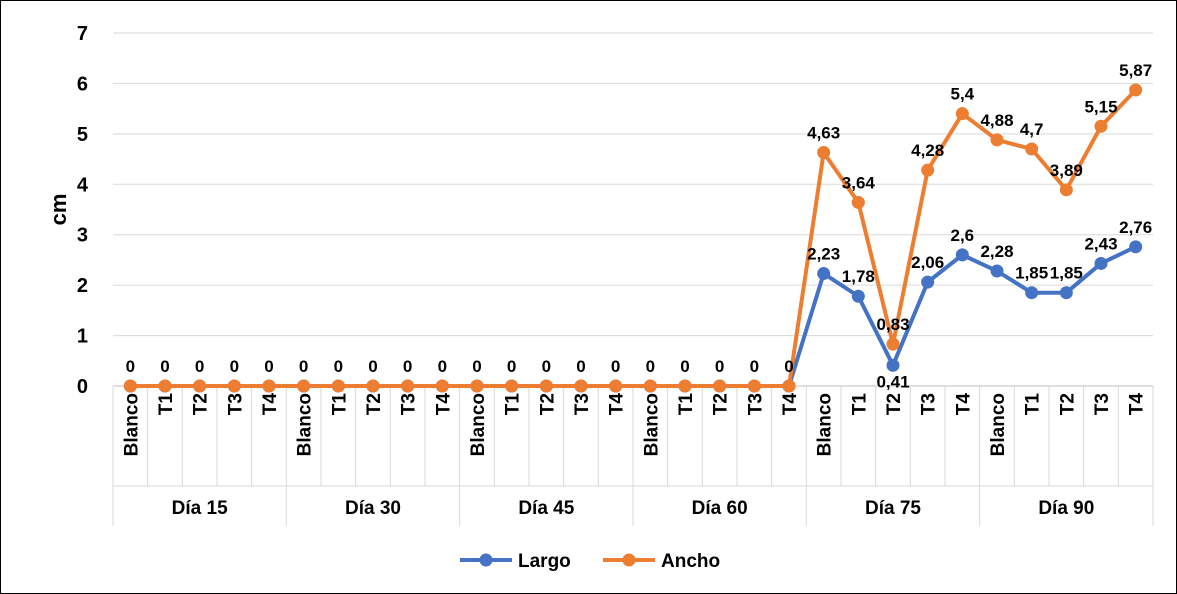  What do you see at coordinates (82, 135) in the screenshot?
I see `y-tick-label: 5` at bounding box center [82, 135].